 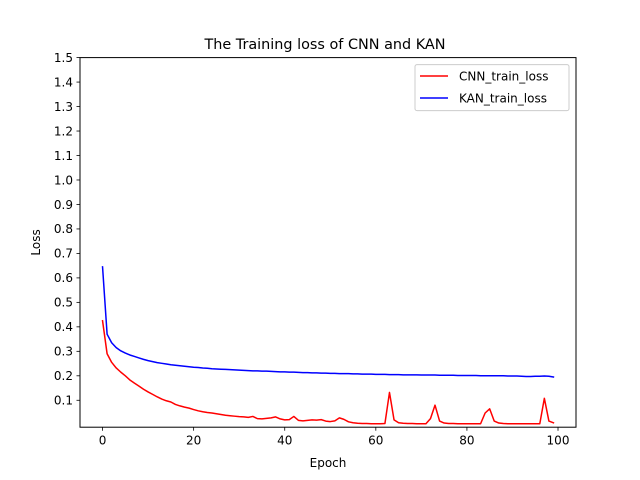 I want to click on y-tick-label: 1.3, so click(x=63, y=107).